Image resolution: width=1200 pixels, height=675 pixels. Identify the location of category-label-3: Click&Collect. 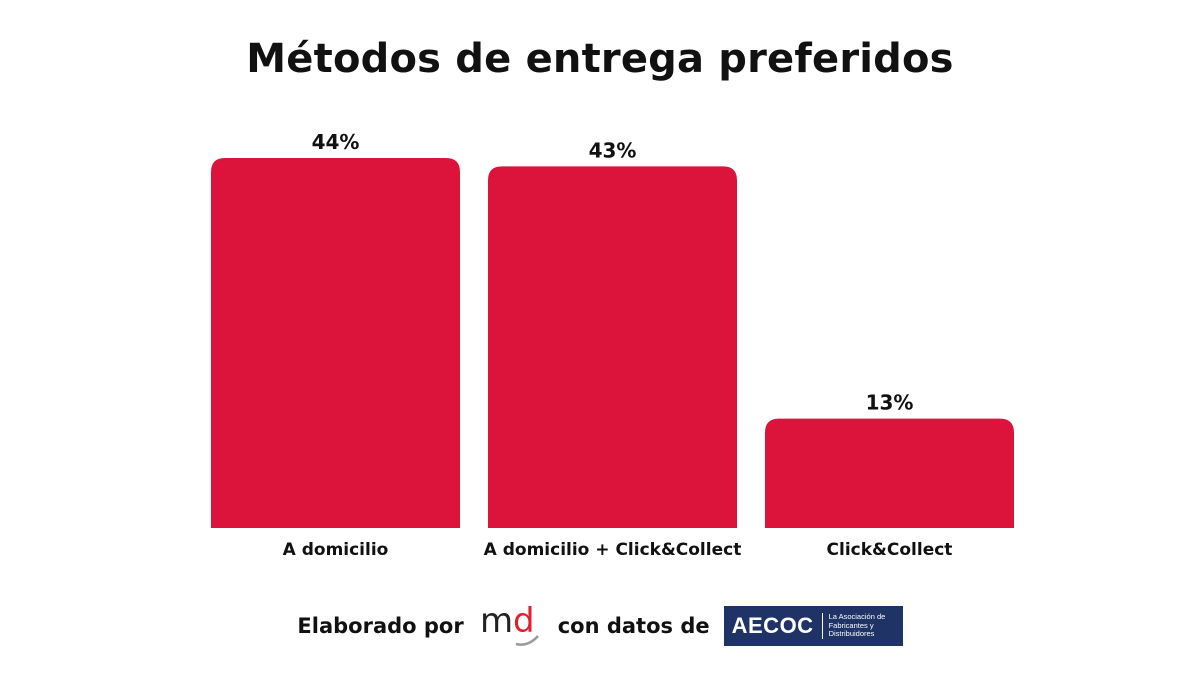
(890, 550).